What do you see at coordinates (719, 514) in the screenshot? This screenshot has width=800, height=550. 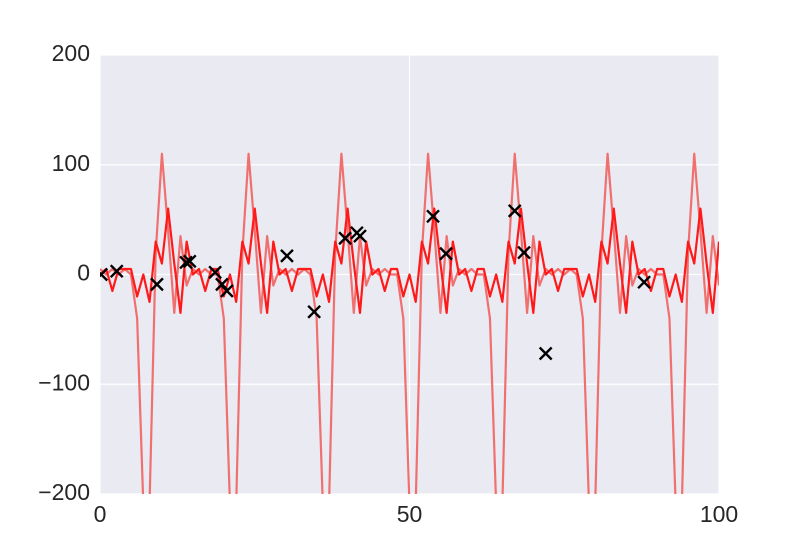 I see `x-tick-label: 100` at bounding box center [719, 514].